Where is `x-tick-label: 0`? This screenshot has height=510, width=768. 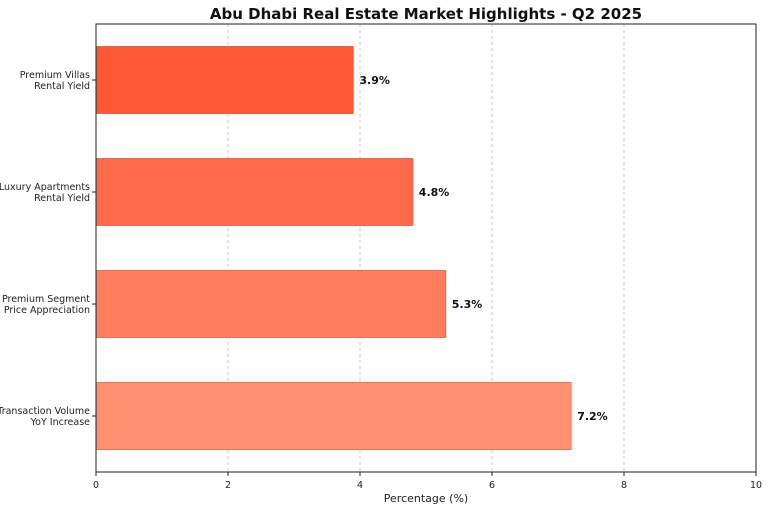 x-tick-label: 0 is located at coordinates (96, 485).